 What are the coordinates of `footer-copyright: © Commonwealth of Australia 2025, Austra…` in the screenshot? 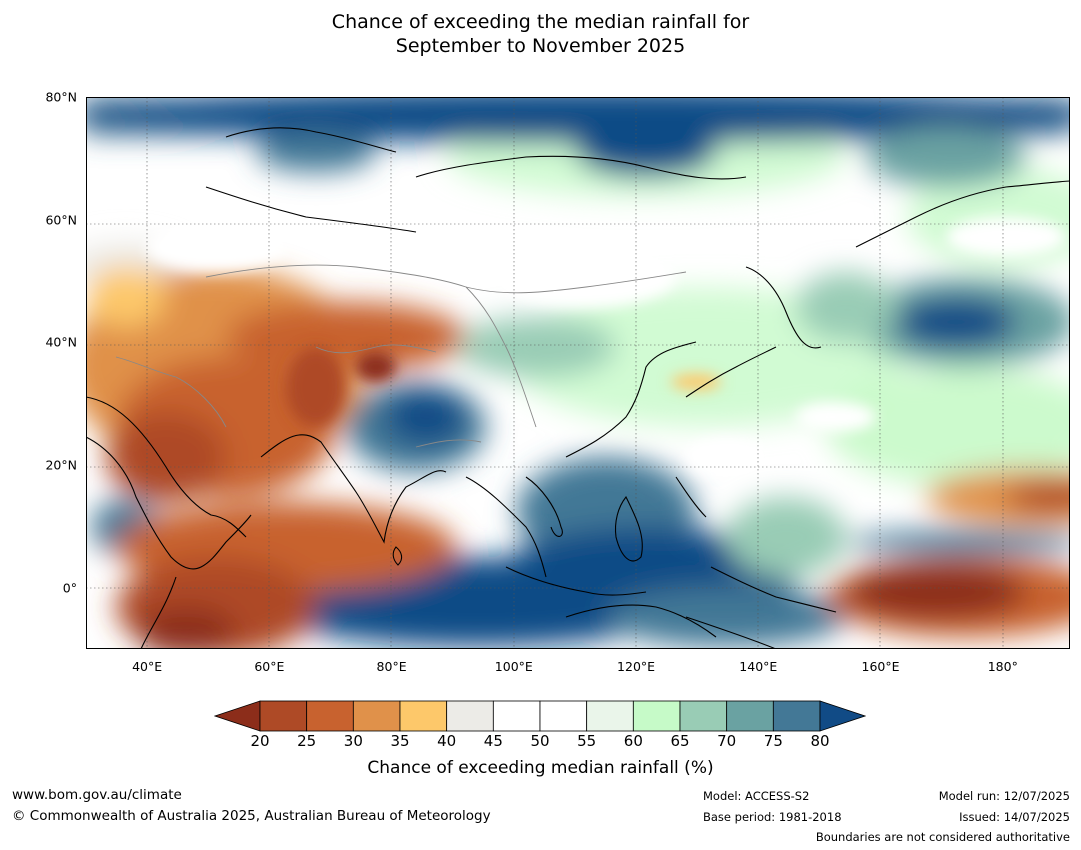 It's located at (251, 816).